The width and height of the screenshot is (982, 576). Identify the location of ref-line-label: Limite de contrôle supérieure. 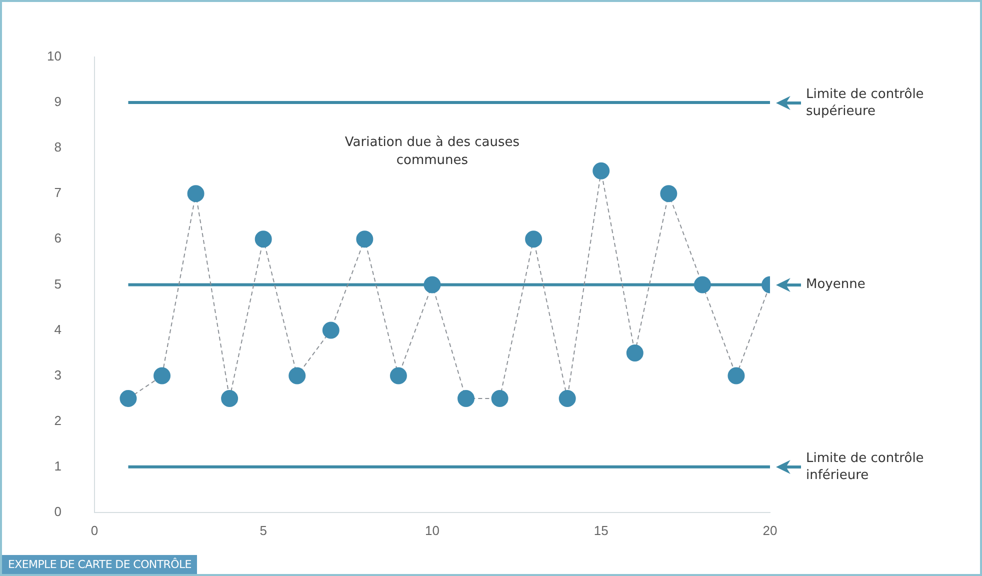
(865, 103).